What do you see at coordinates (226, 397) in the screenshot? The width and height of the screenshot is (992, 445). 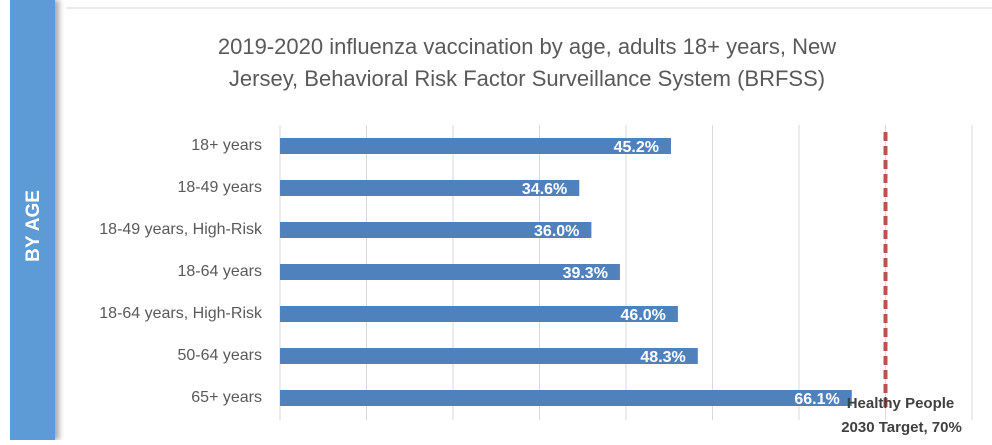 I see `y-tick-label: 65+ years` at bounding box center [226, 397].